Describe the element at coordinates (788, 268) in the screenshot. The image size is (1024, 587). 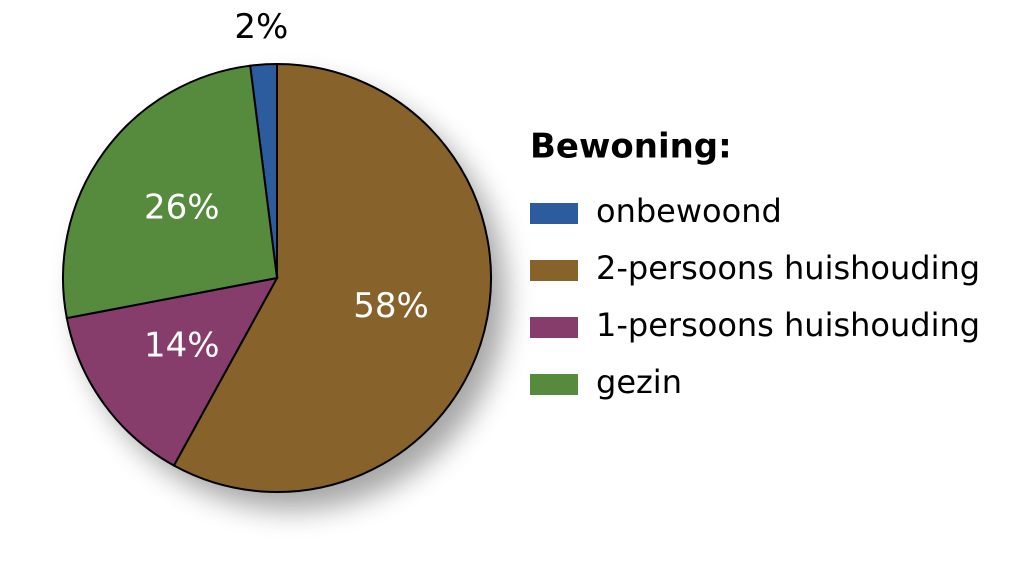
I see `legend-label: 2-persoons huishouding` at that location.